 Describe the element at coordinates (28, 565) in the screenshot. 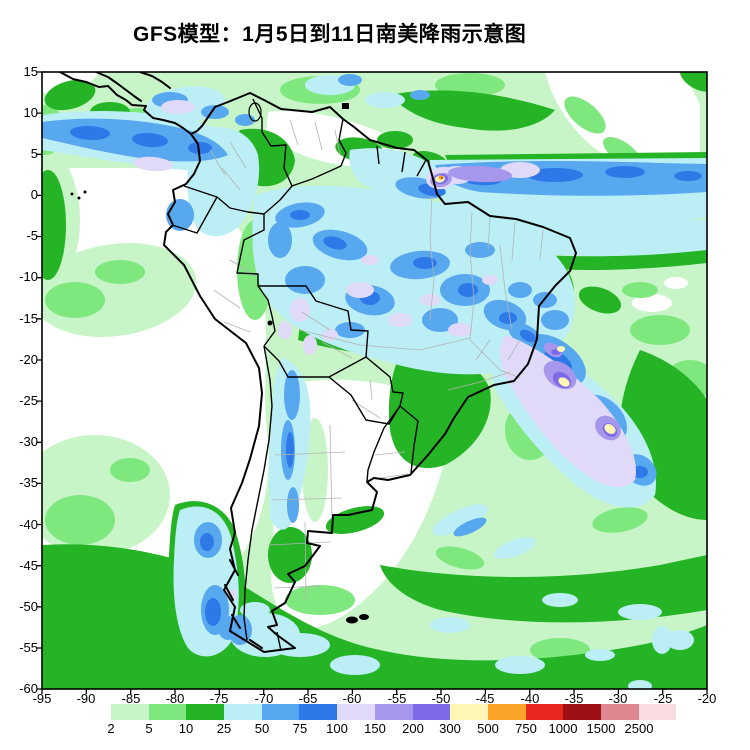

I see `y-tick-label: -45` at that location.